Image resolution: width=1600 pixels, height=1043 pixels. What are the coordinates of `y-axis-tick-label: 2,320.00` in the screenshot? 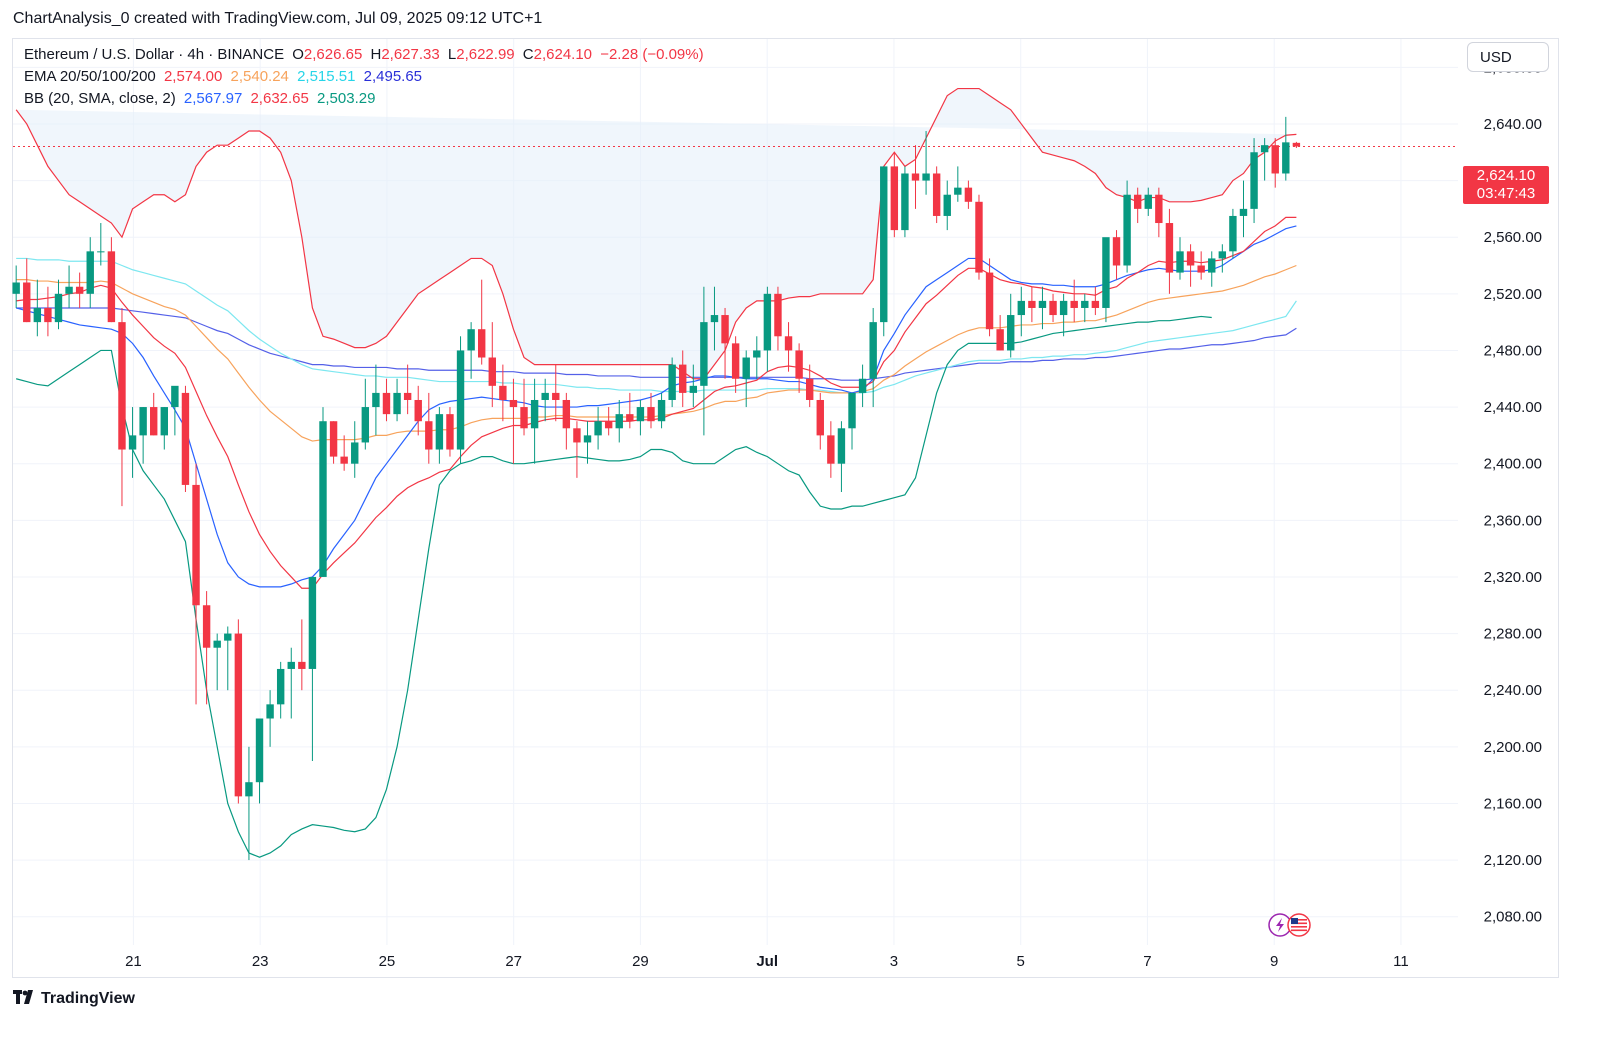 It's located at (1513, 577).